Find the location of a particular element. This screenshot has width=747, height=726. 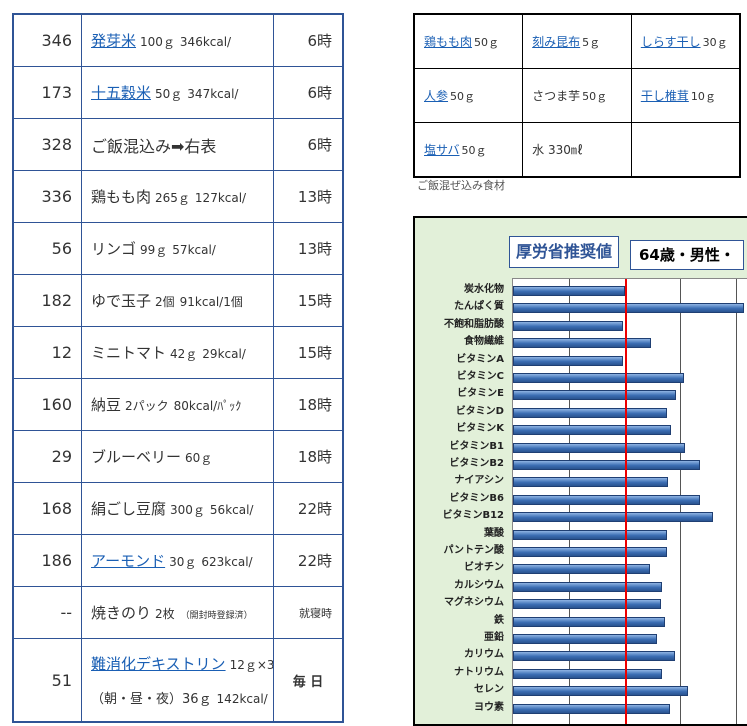

category-label: 不飽和脂肪酸 is located at coordinates (474, 324).